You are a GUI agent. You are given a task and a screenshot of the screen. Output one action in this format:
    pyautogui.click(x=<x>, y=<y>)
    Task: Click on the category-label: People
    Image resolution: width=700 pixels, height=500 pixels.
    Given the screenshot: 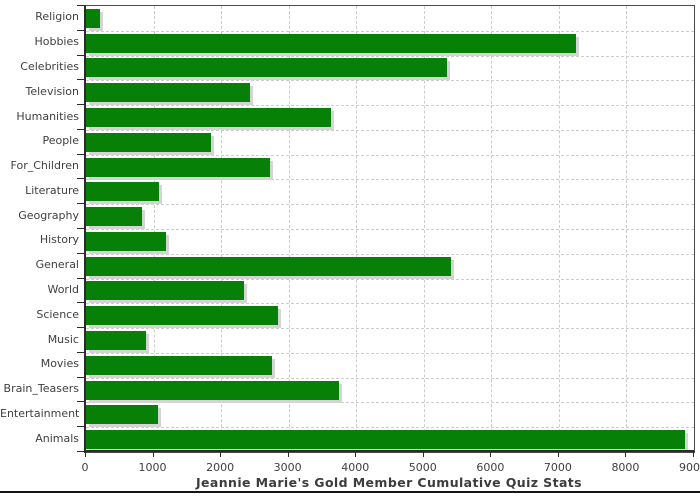 What is the action you would take?
    pyautogui.click(x=60, y=141)
    